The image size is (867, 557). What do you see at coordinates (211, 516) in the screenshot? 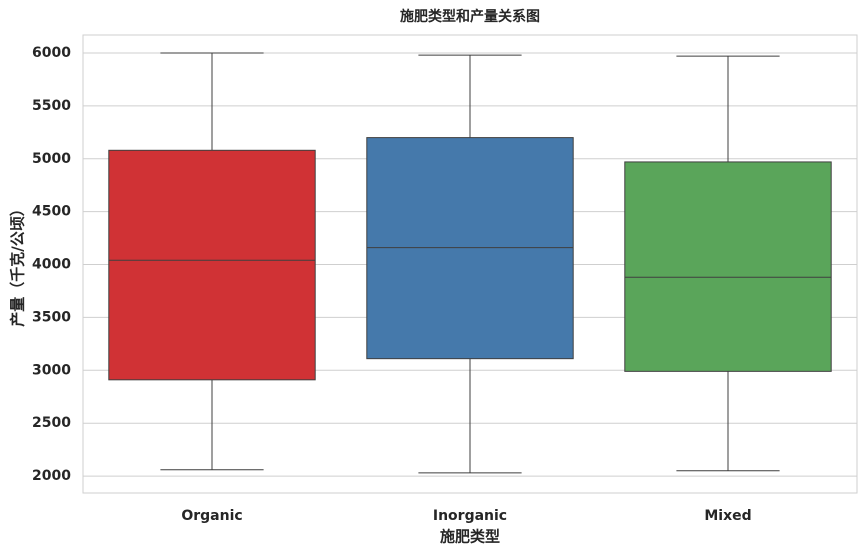
I see `x-tick-label: Organic` at bounding box center [211, 516].